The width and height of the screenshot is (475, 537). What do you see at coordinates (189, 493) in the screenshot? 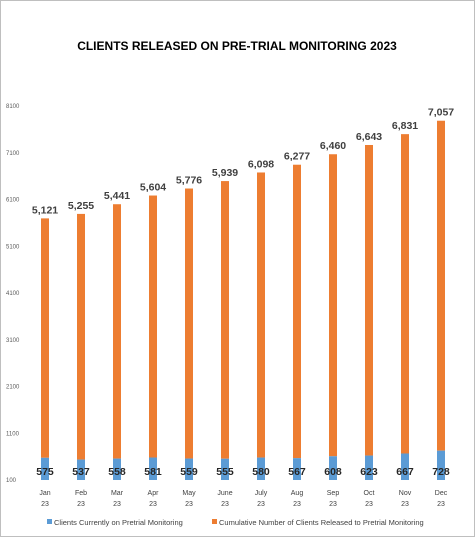
I see `x-tick-label-month: May` at bounding box center [189, 493].